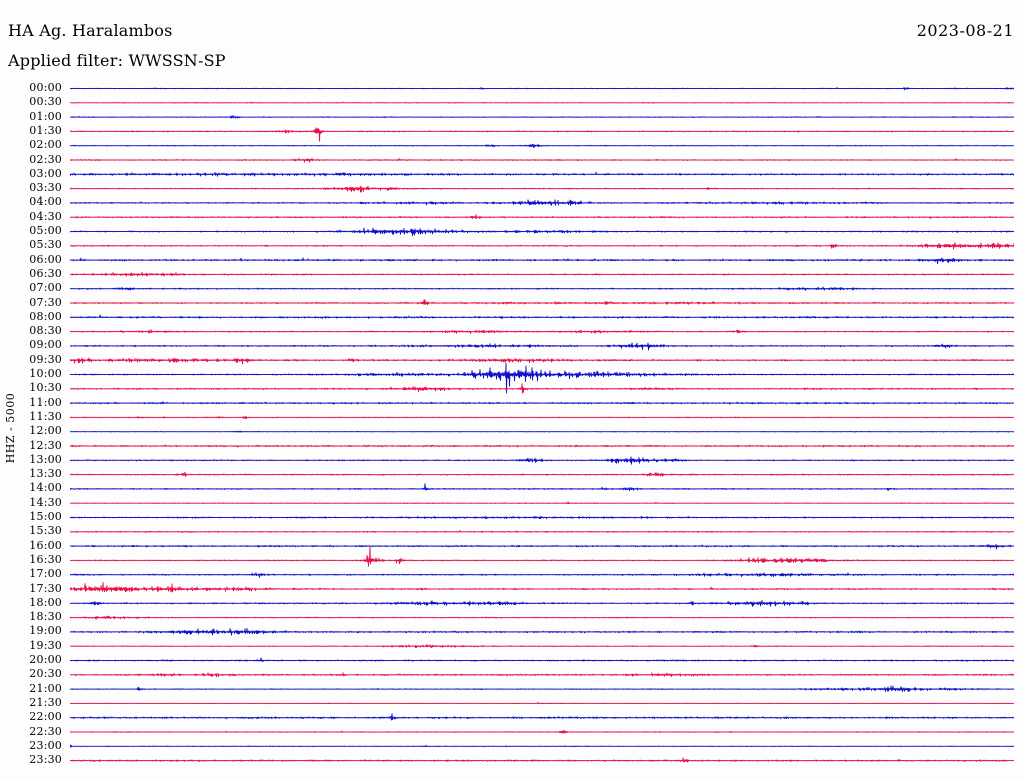  Describe the element at coordinates (45, 216) in the screenshot. I see `trace-time-label: 04:30` at that location.